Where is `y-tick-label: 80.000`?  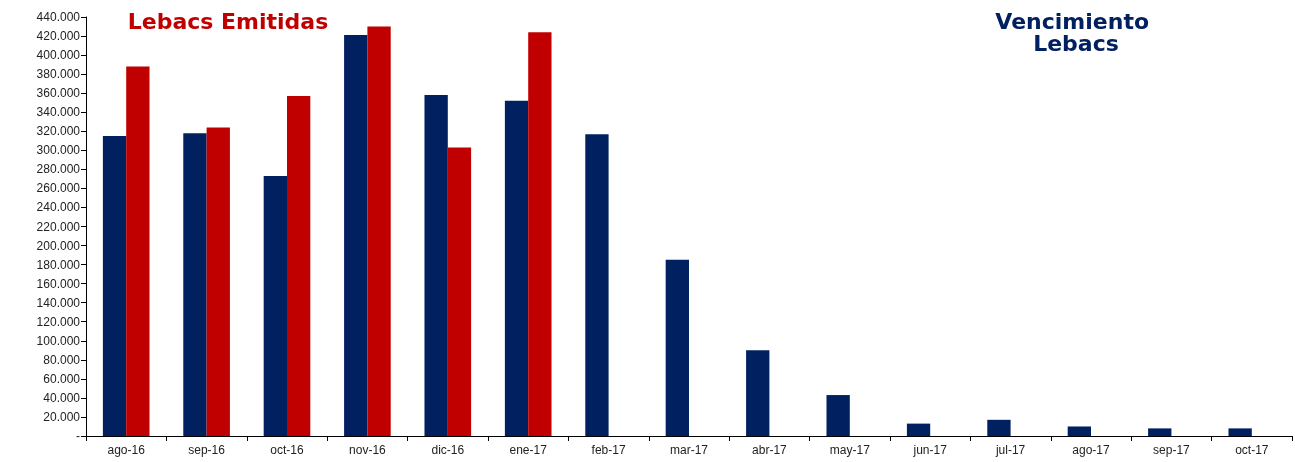
y-tick-label: 80.000 is located at coordinates (62, 359).